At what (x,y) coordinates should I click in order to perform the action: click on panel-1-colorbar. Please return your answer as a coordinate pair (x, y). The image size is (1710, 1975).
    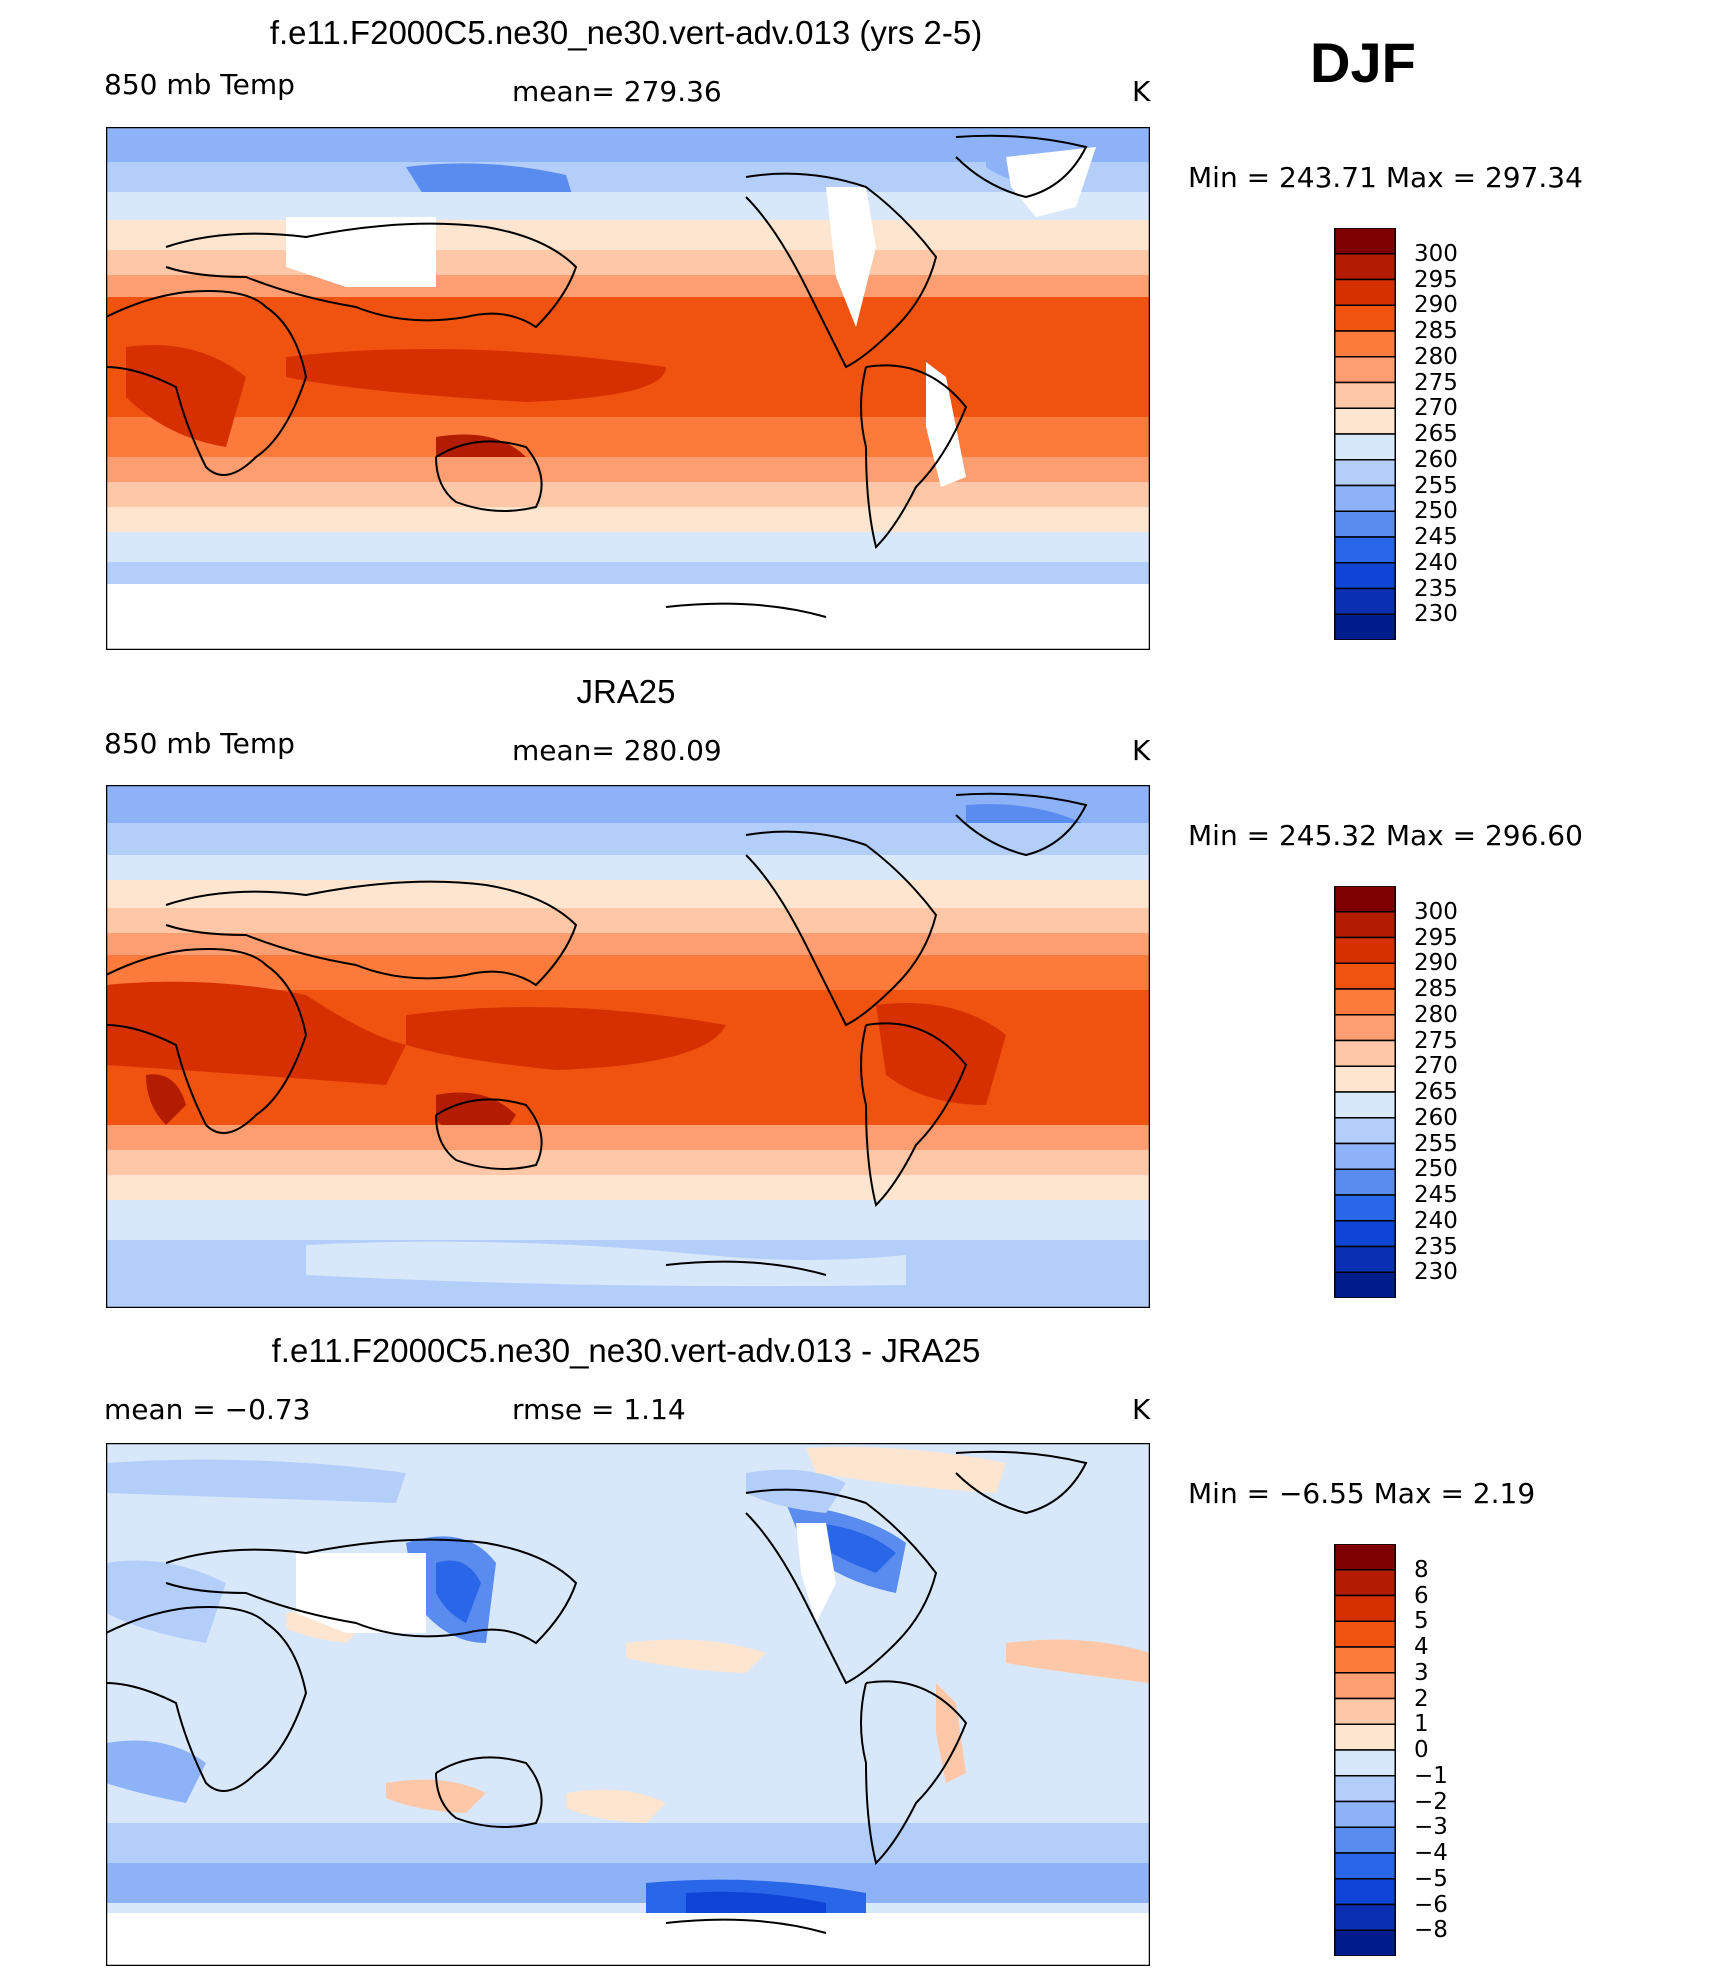
    Looking at the image, I should click on (1365, 434).